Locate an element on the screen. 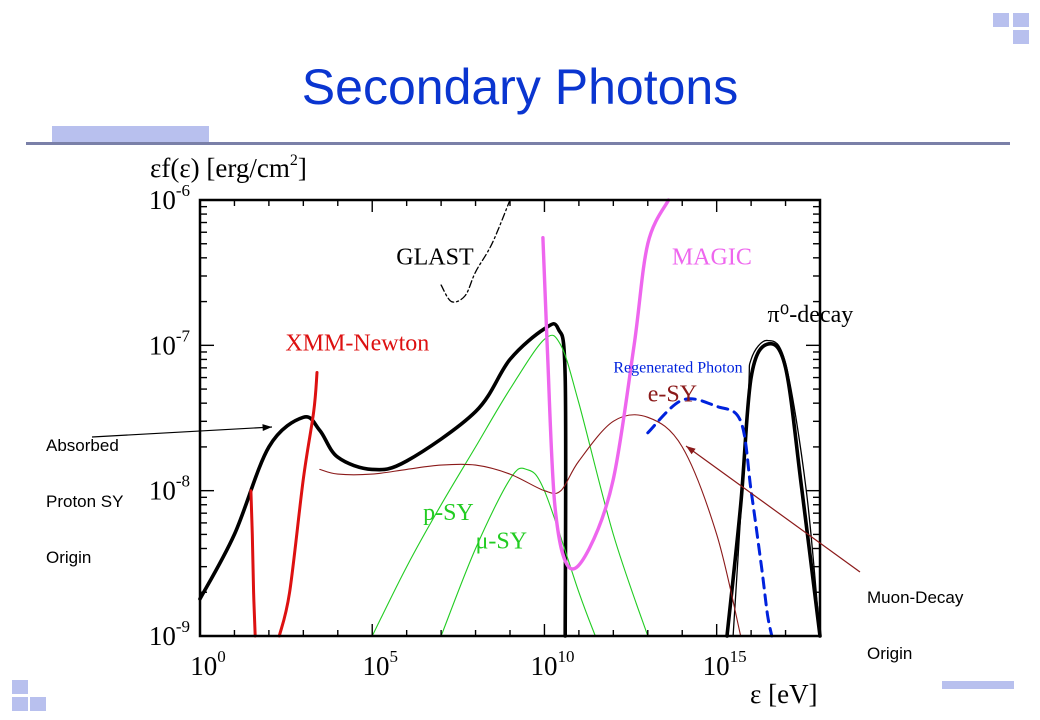 The width and height of the screenshot is (1040, 720). annotation-line: Proton SY is located at coordinates (85, 501).